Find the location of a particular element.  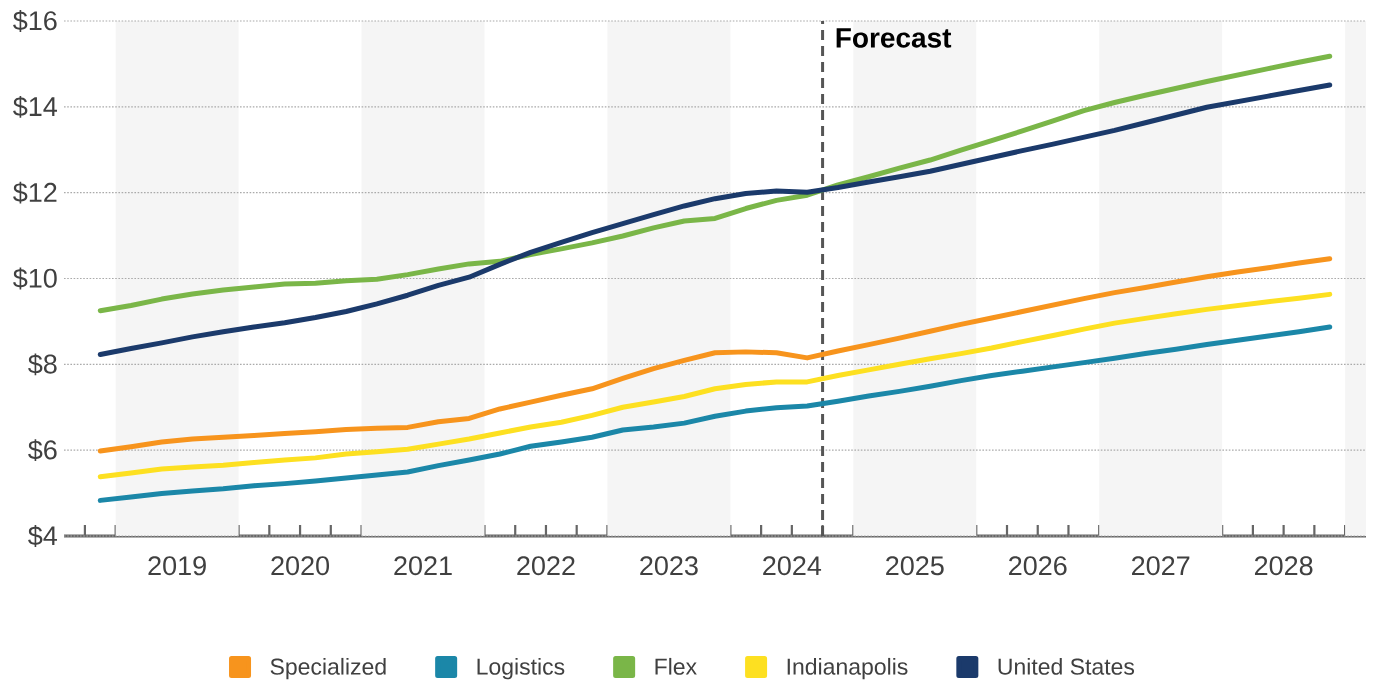

x-tick-label: 2028 is located at coordinates (1283, 566).